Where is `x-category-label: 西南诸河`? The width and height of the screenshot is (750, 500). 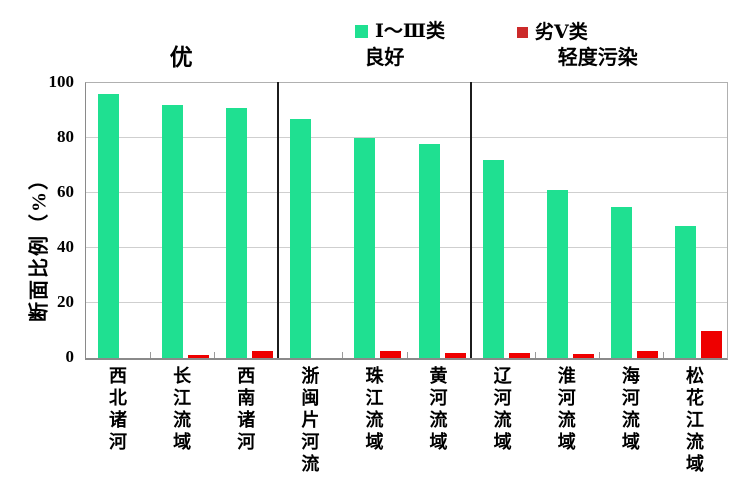
x-category-label: 西南诸河 is located at coordinates (245, 410).